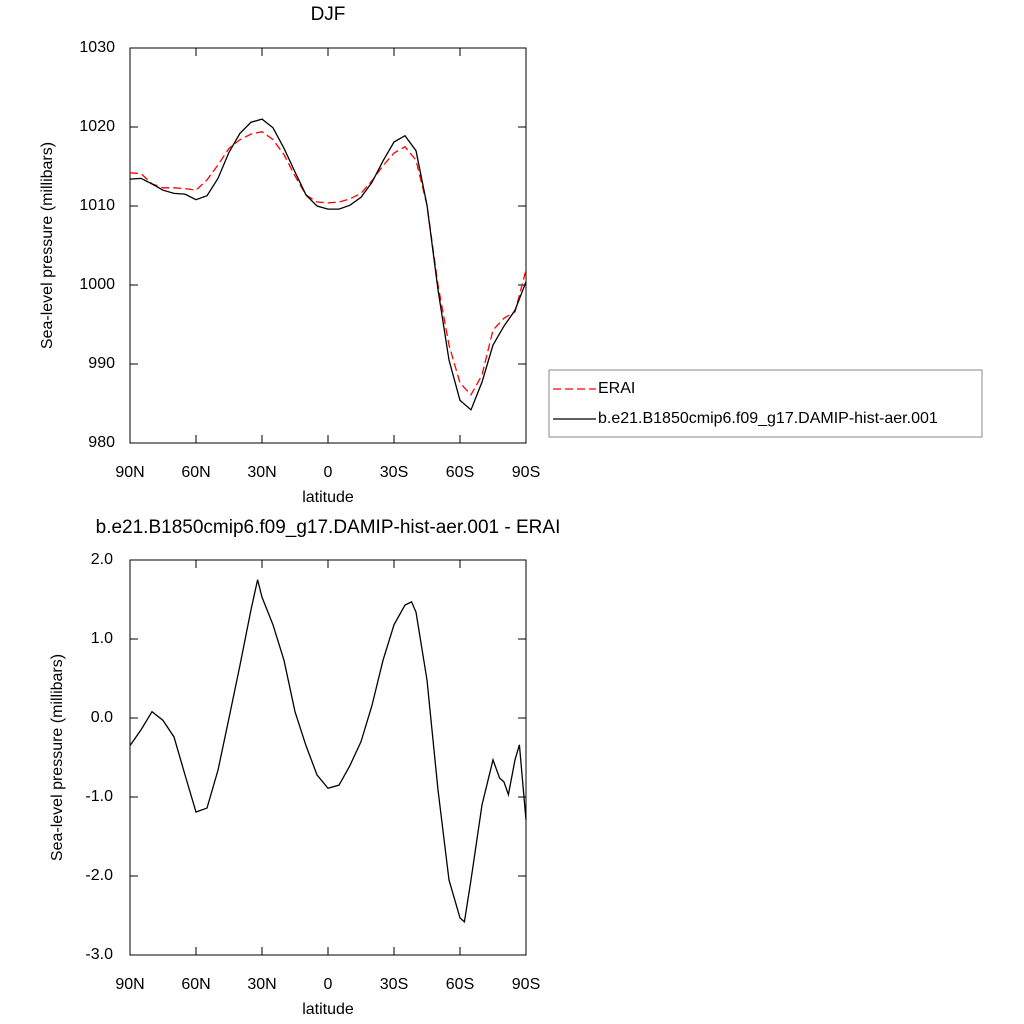 Image resolution: width=1024 pixels, height=1024 pixels. Describe the element at coordinates (97, 284) in the screenshot. I see `y-tick-label: 1000` at that location.